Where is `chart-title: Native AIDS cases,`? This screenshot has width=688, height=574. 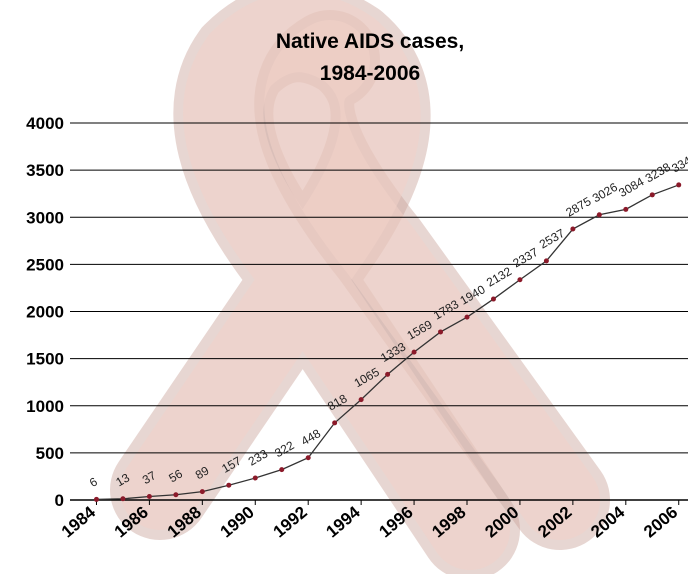 chart-title: Native AIDS cases, is located at coordinates (370, 41).